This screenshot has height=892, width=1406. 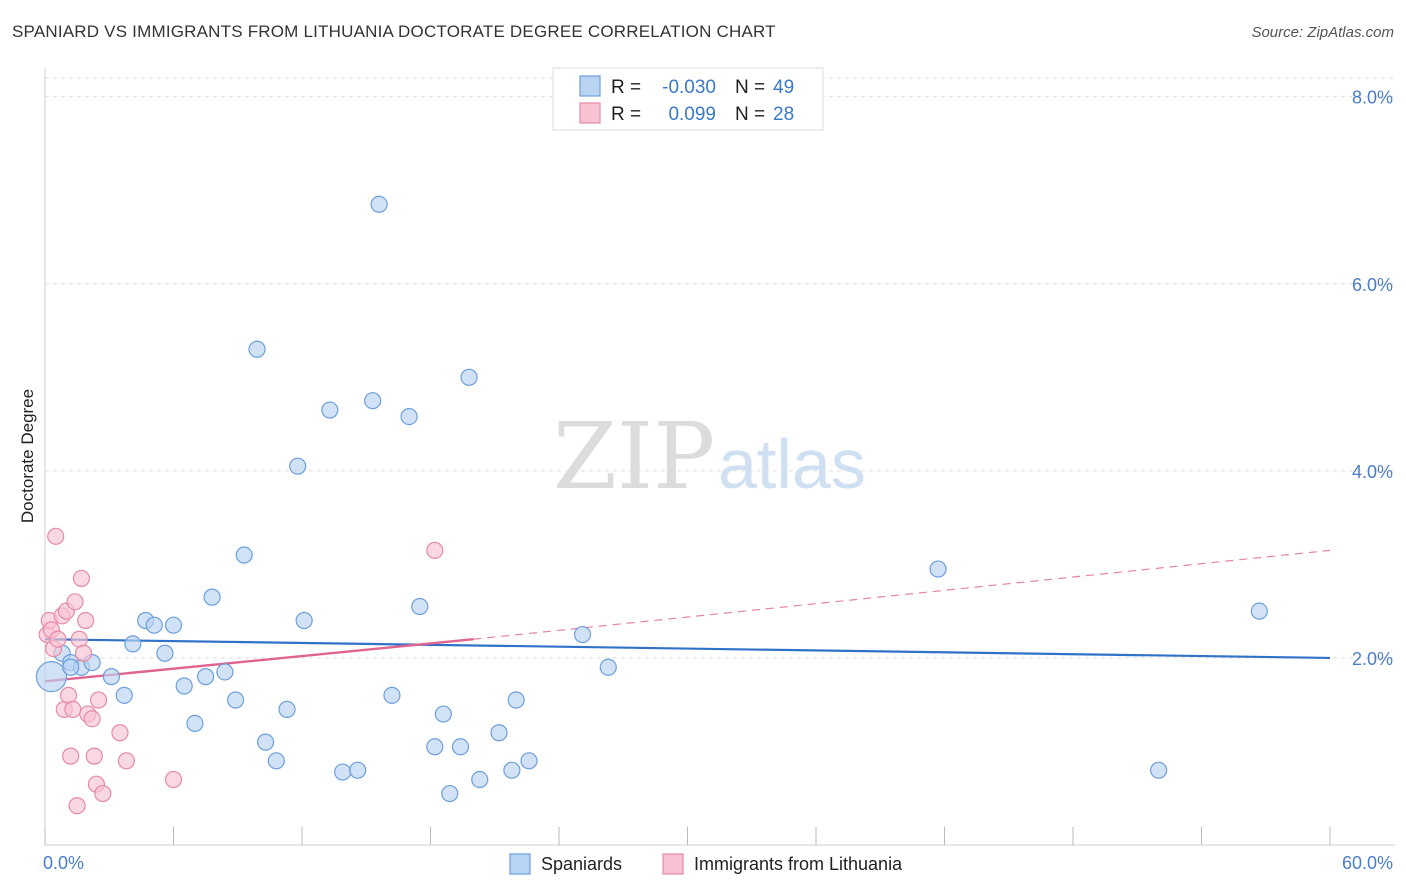 I want to click on y-tick-label-3: 8.0%, so click(x=1372, y=98).